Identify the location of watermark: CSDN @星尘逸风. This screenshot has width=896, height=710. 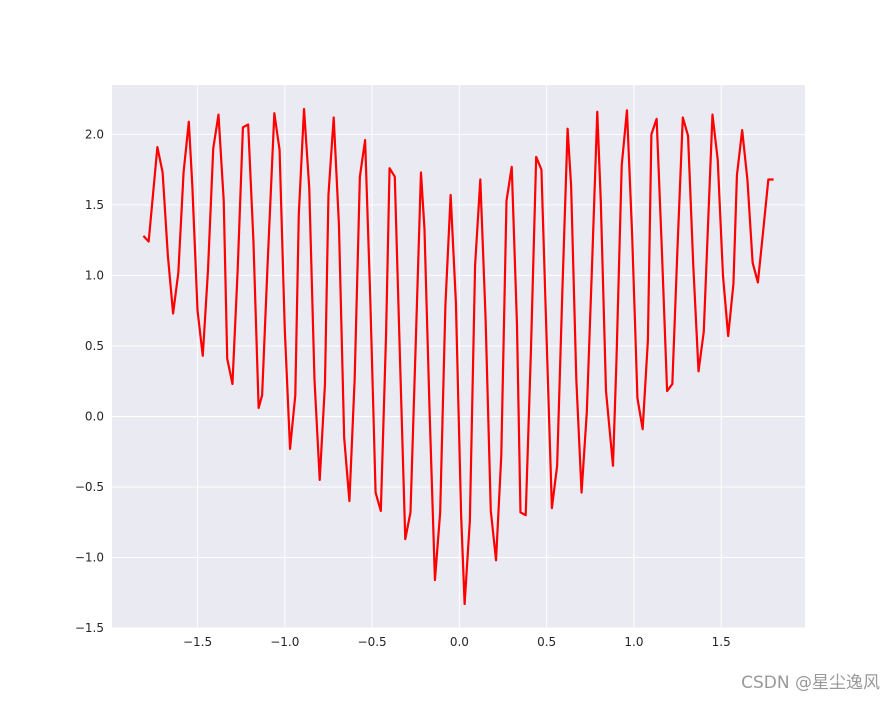
(810, 683).